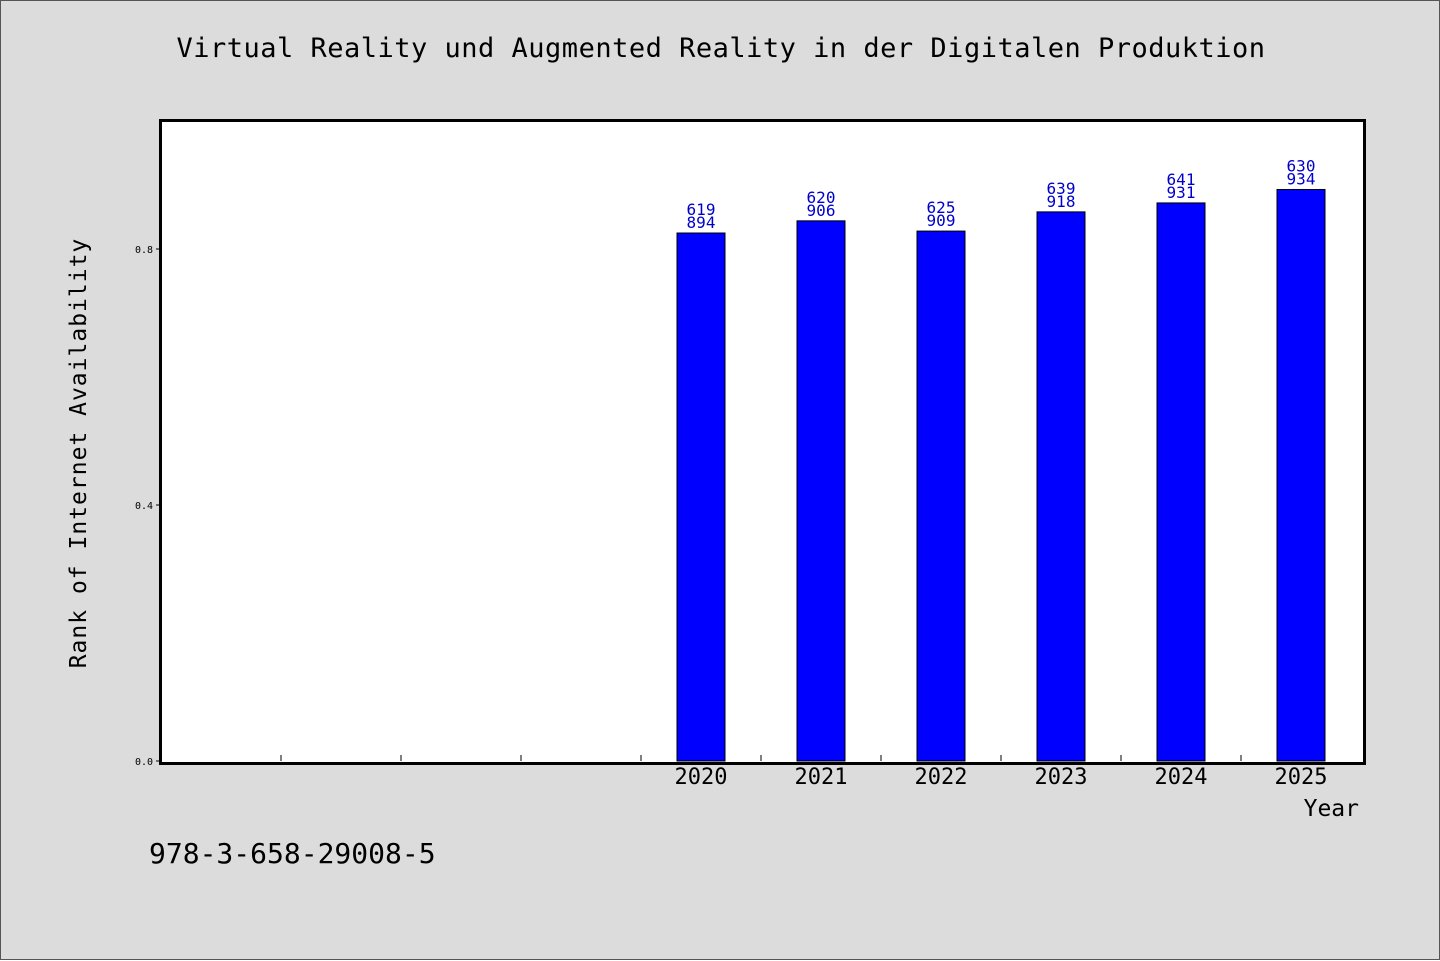 Image resolution: width=1440 pixels, height=961 pixels. Describe the element at coordinates (821, 197) in the screenshot. I see `bar-data-label: 620` at that location.